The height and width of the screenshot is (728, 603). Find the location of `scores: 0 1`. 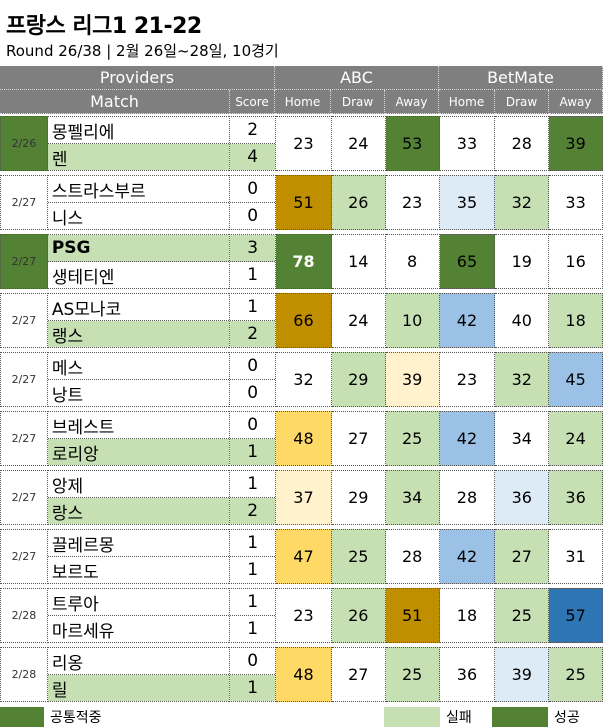

scores: 0 1 is located at coordinates (253, 438).